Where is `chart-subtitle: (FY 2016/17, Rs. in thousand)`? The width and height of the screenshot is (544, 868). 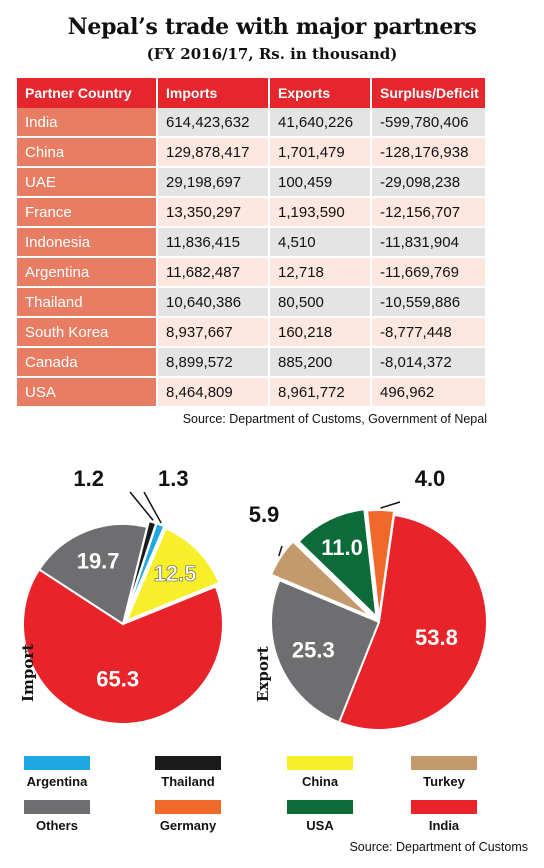
chart-subtitle: (FY 2016/17, Rs. in thousand) is located at coordinates (272, 54).